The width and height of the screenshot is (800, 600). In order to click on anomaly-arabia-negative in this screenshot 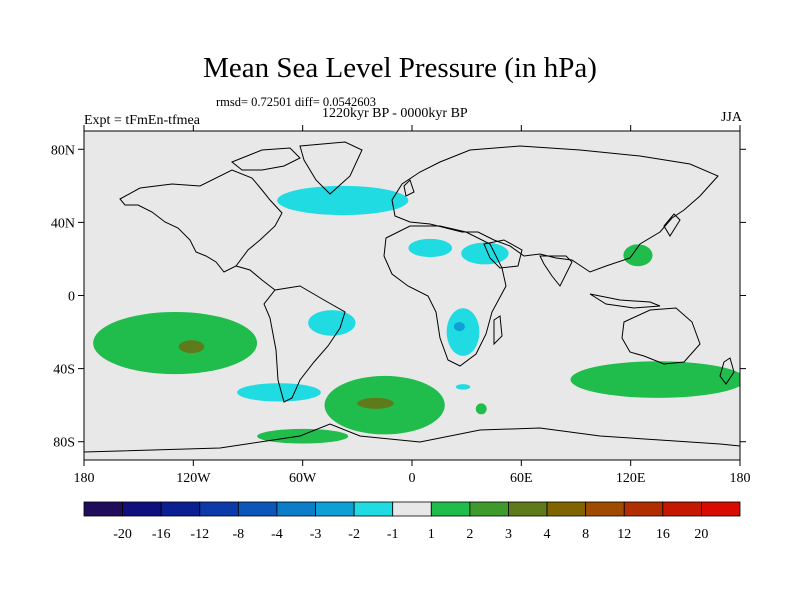, I will do `click(485, 253)`.